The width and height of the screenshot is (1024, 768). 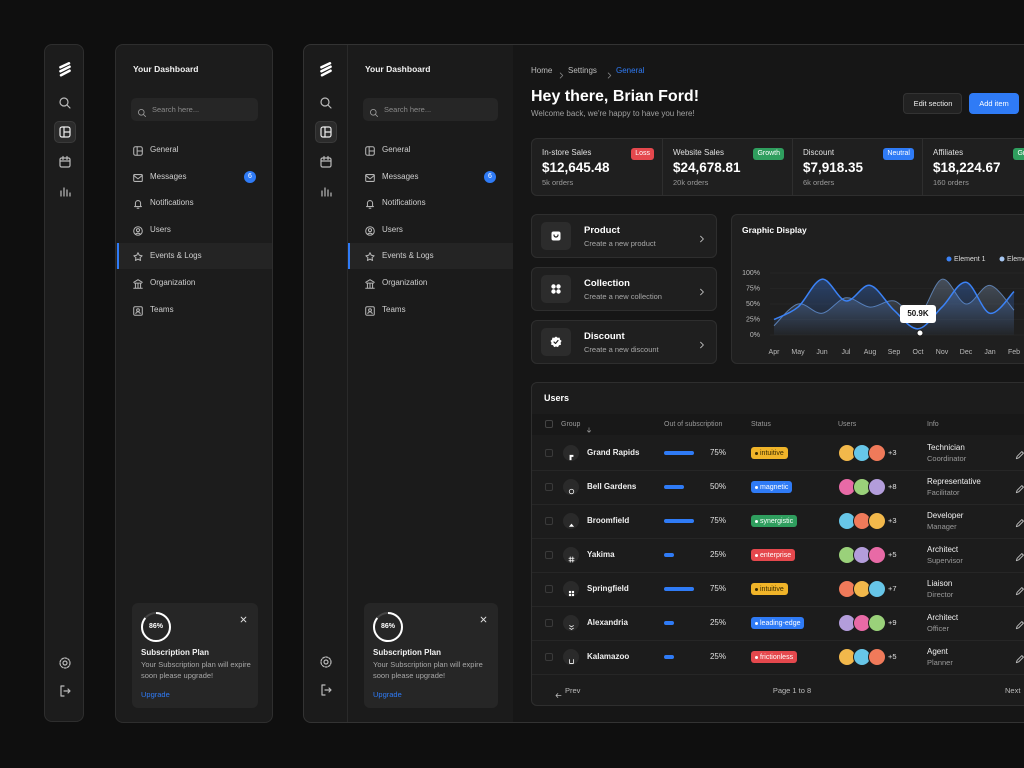 What do you see at coordinates (597, 167) in the screenshot?
I see `stat-cell: In-store Sales $12,645.48 5k orders Loss` at bounding box center [597, 167].